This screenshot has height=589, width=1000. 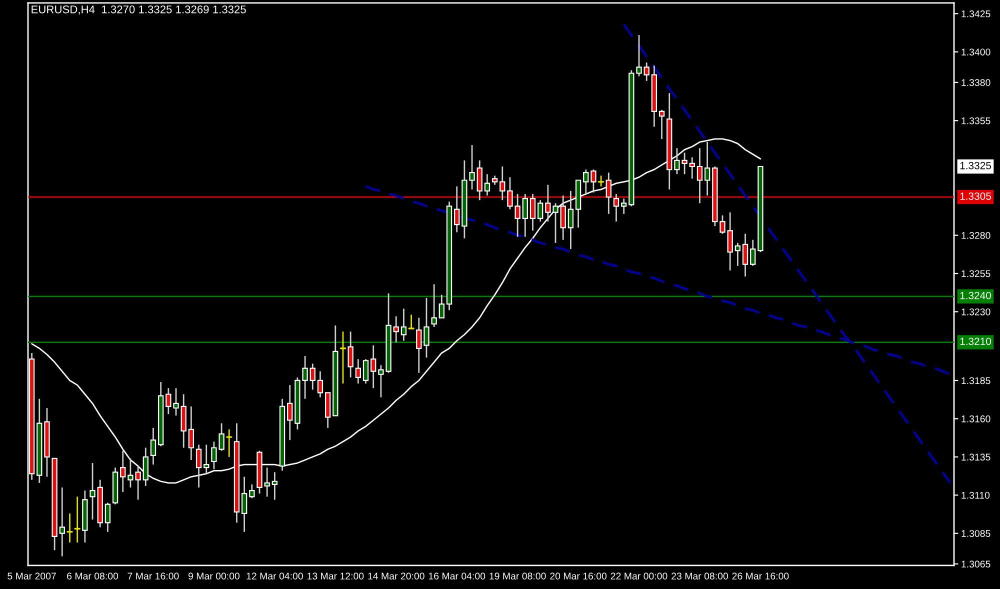 What do you see at coordinates (976, 342) in the screenshot?
I see `ref-line-label: 1.3210` at bounding box center [976, 342].